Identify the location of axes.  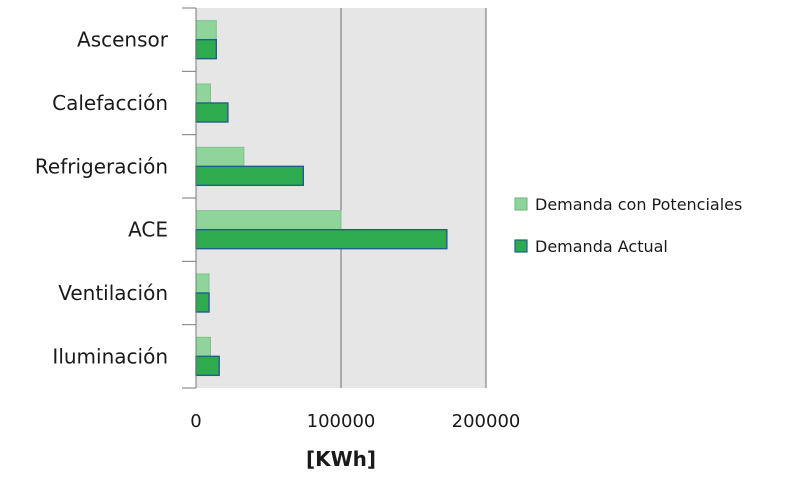
(189, 198).